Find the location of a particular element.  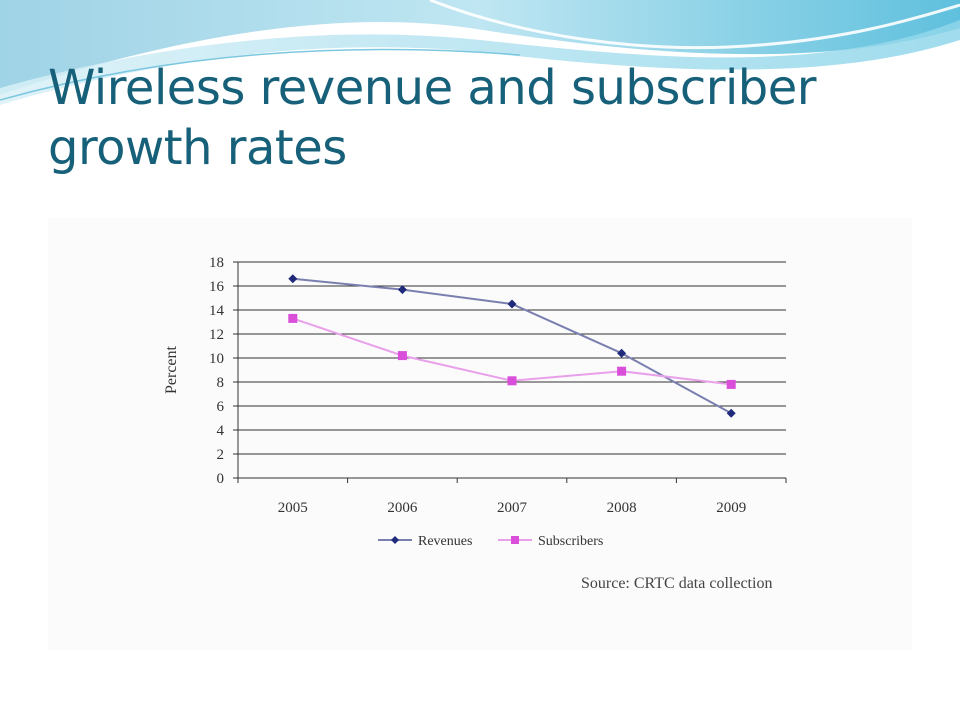

series-line-subscribers is located at coordinates (512, 351).